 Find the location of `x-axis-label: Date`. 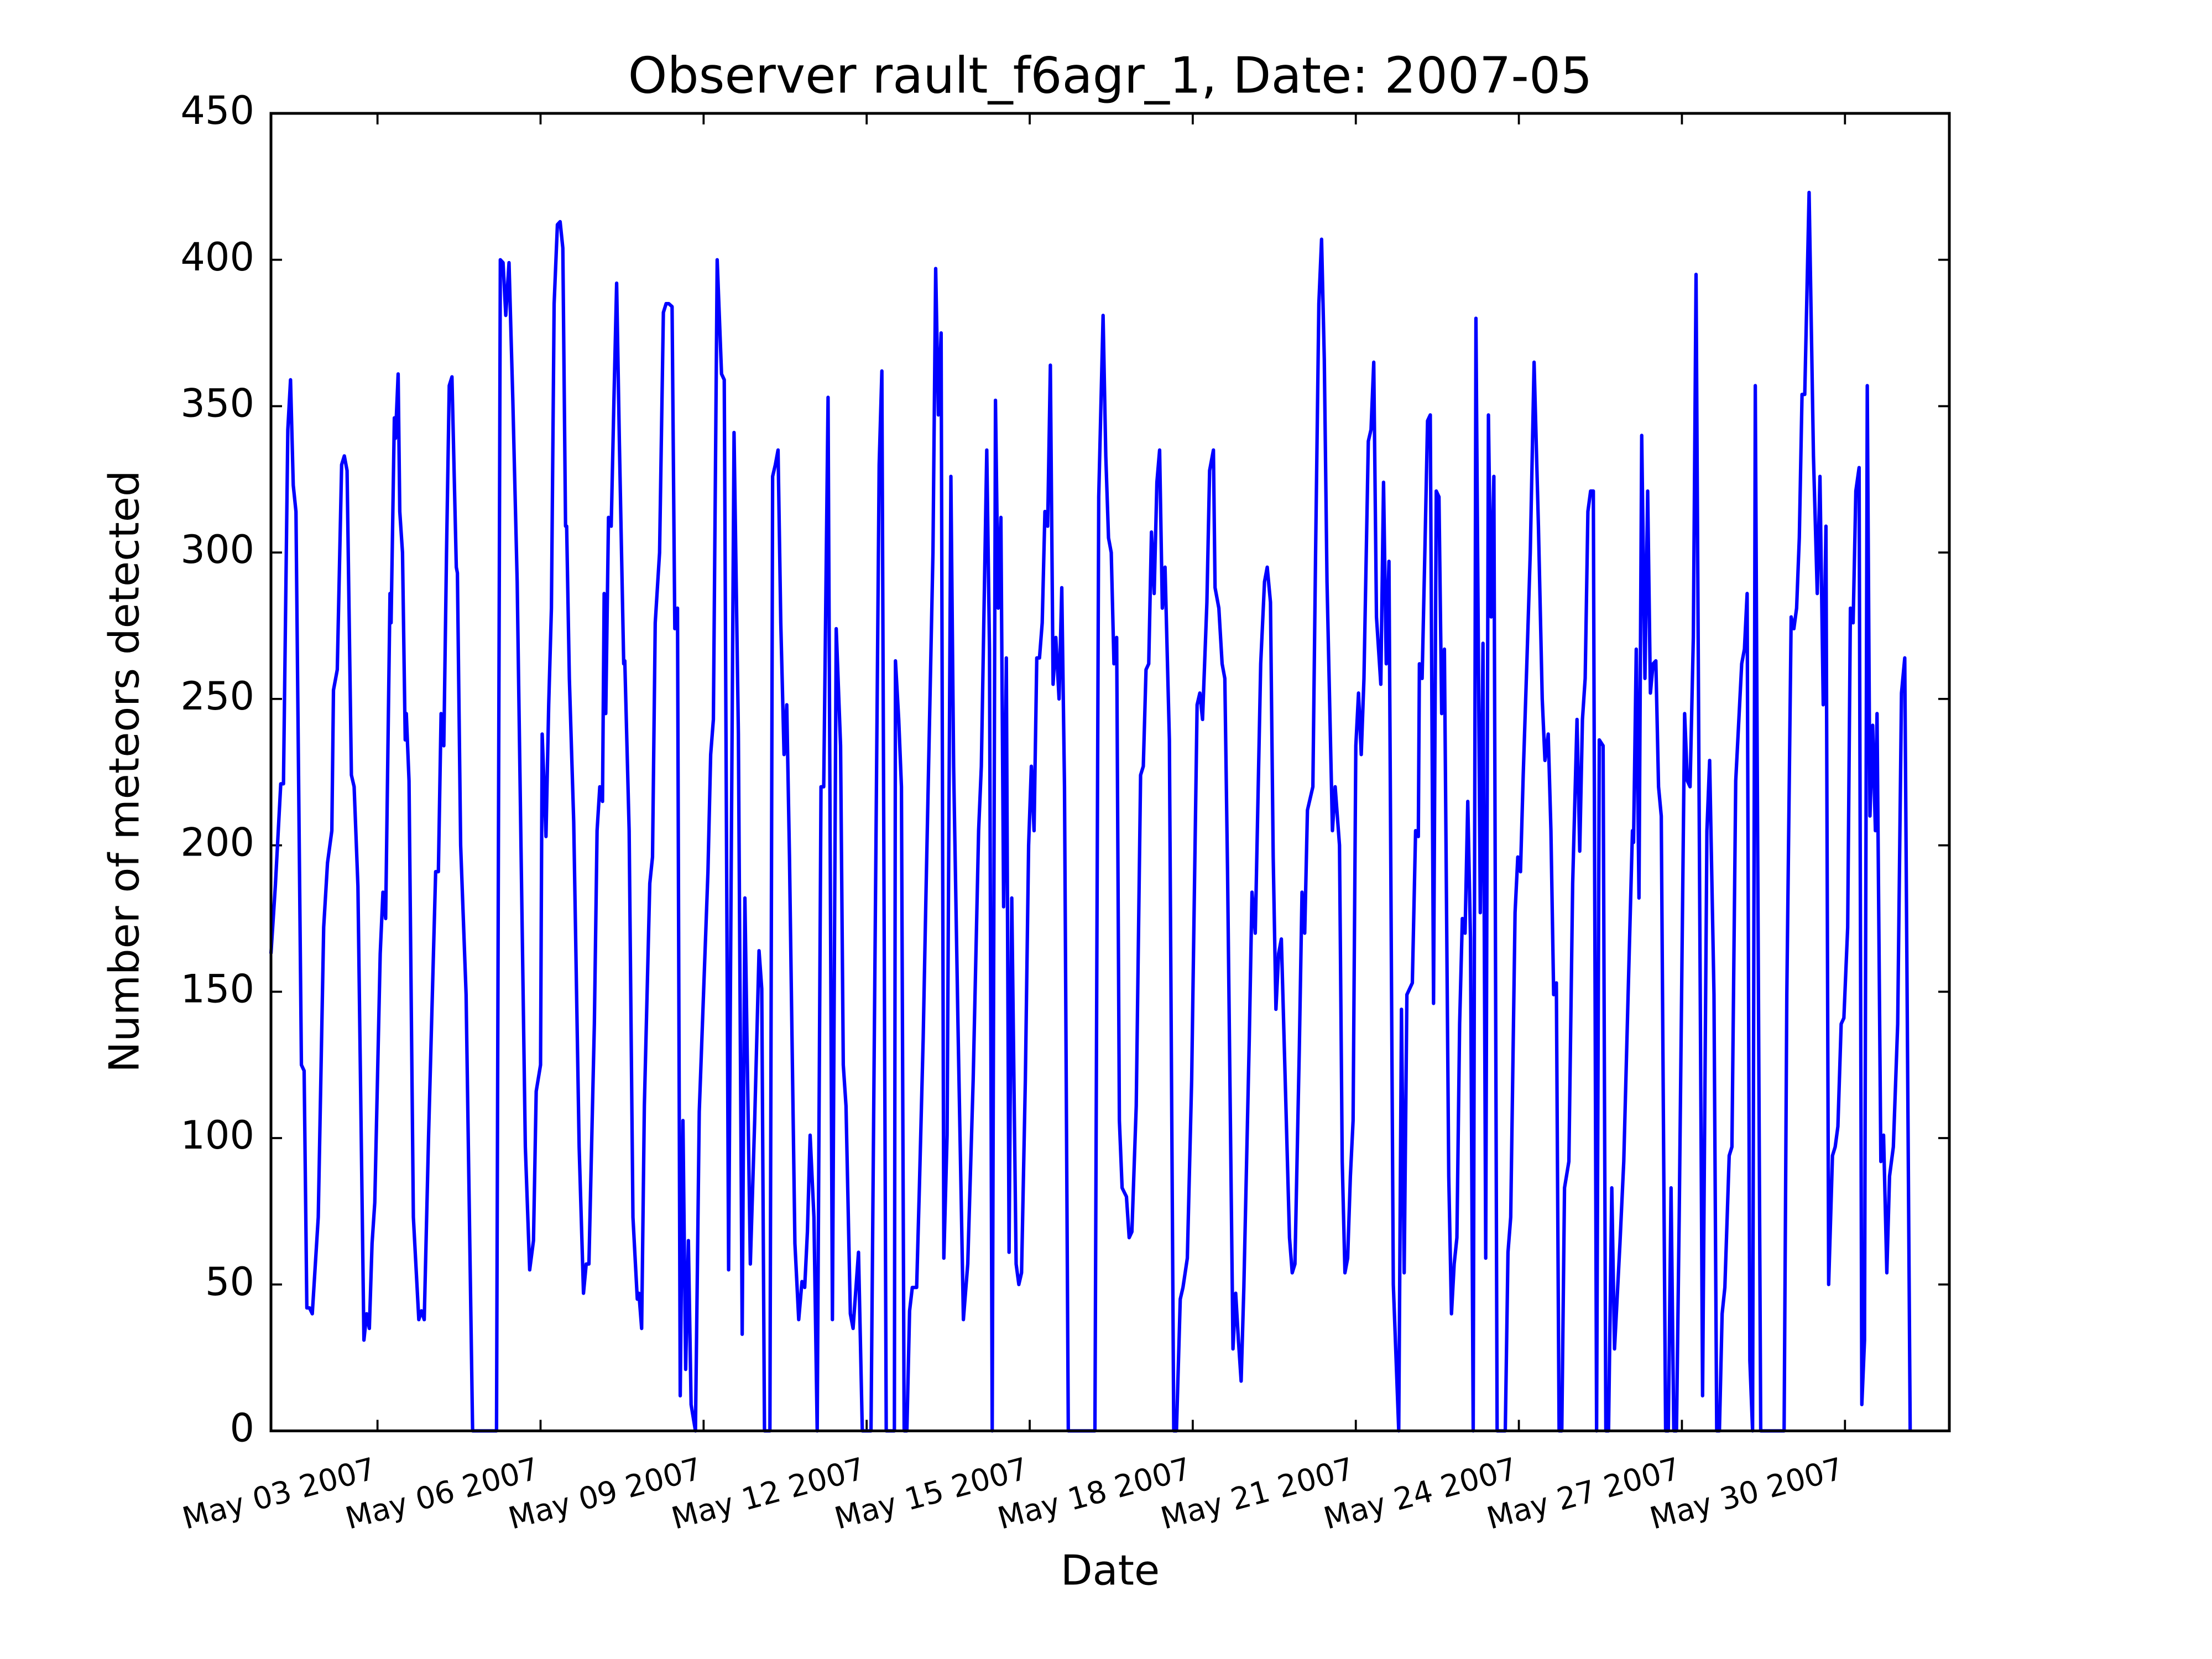

x-axis-label: Date is located at coordinates (1110, 1571).